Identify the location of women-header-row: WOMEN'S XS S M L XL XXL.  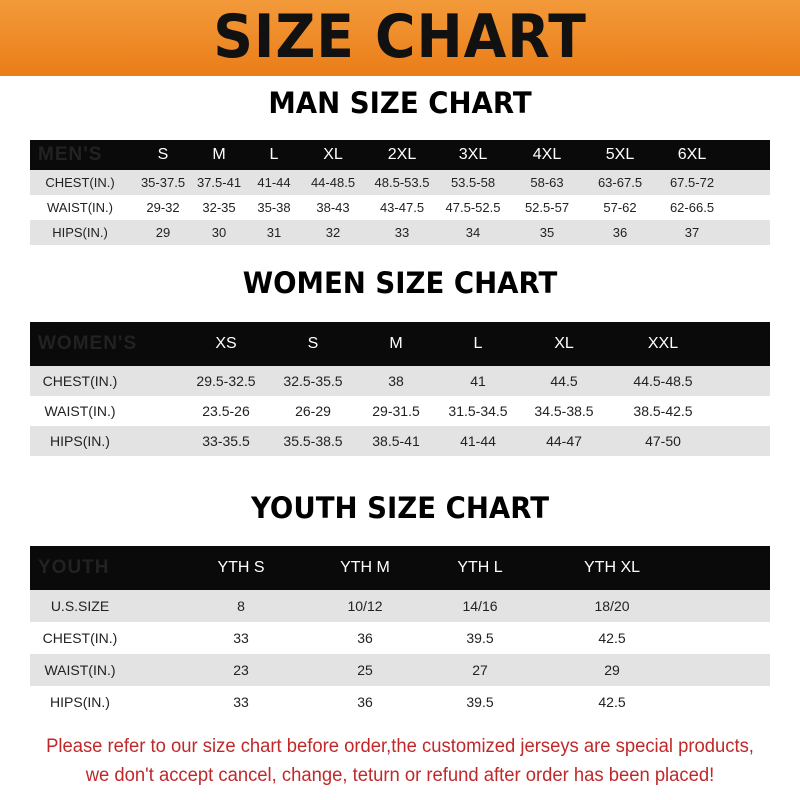
(400, 344).